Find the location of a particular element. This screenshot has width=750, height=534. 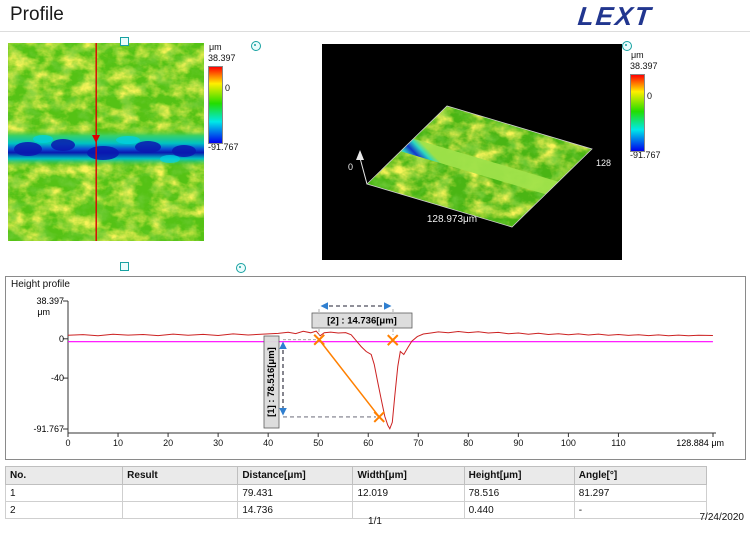

page-title: Profile is located at coordinates (37, 14).